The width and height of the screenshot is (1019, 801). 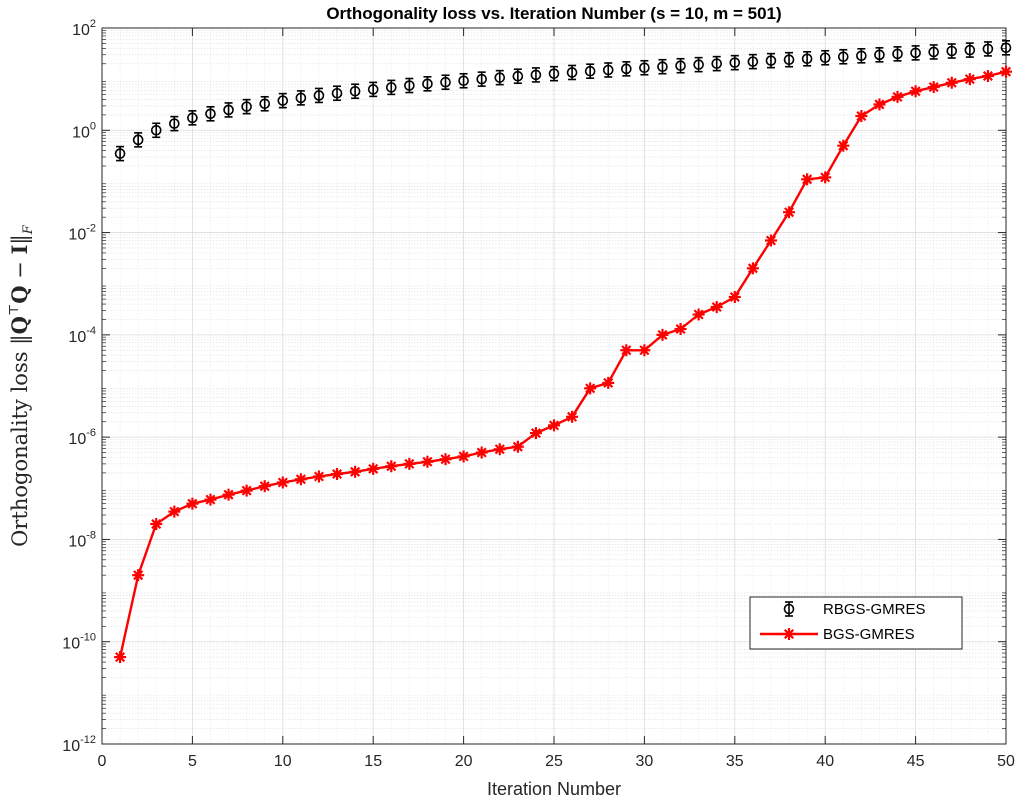 What do you see at coordinates (82, 233) in the screenshot?
I see `y-tick-label: 10⁻²` at bounding box center [82, 233].